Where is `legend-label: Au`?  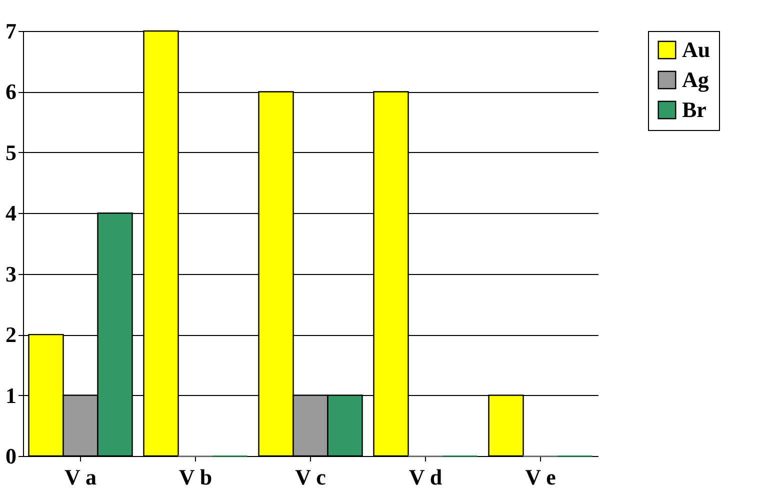 legend-label: Au is located at coordinates (696, 49).